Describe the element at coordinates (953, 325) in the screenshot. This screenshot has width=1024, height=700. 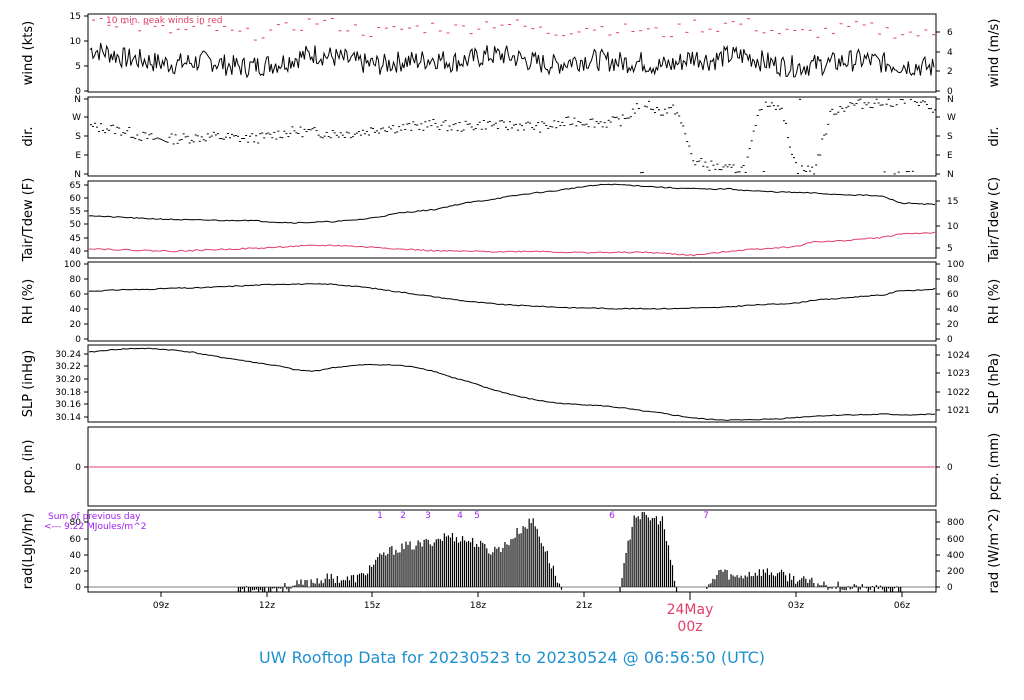
I see `y-tick-label-right: 20` at that location.